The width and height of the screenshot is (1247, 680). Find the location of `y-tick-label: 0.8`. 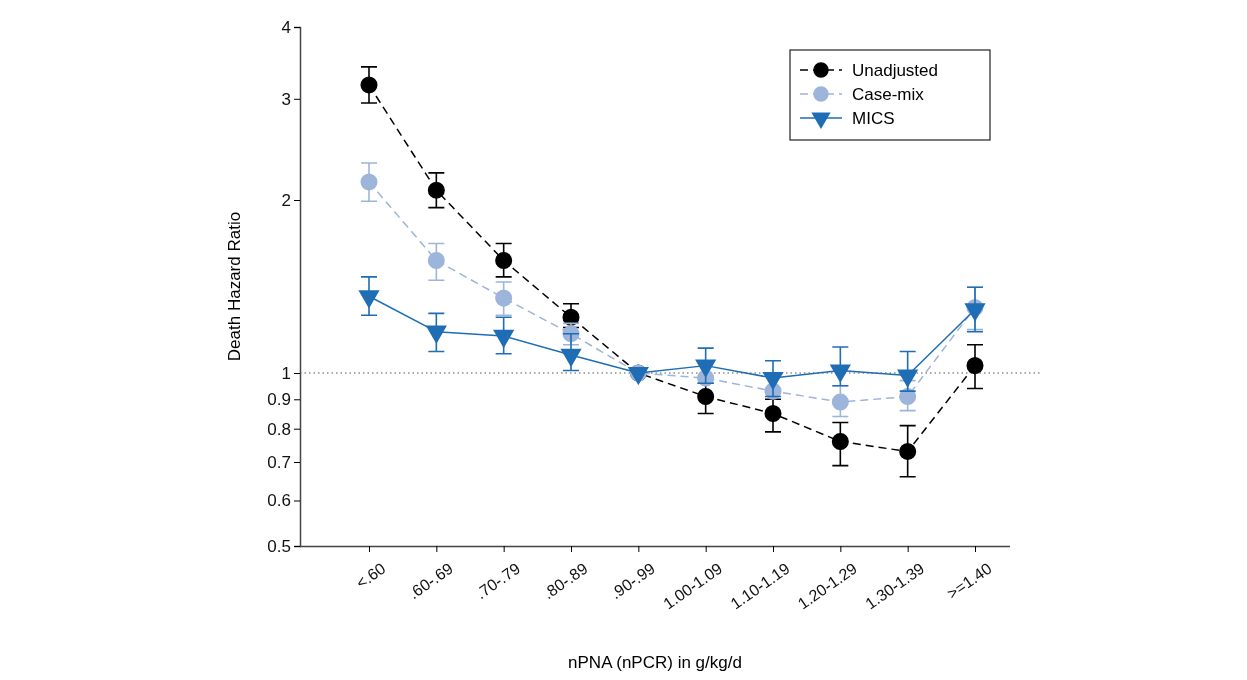

y-tick-label: 0.8 is located at coordinates (279, 429).